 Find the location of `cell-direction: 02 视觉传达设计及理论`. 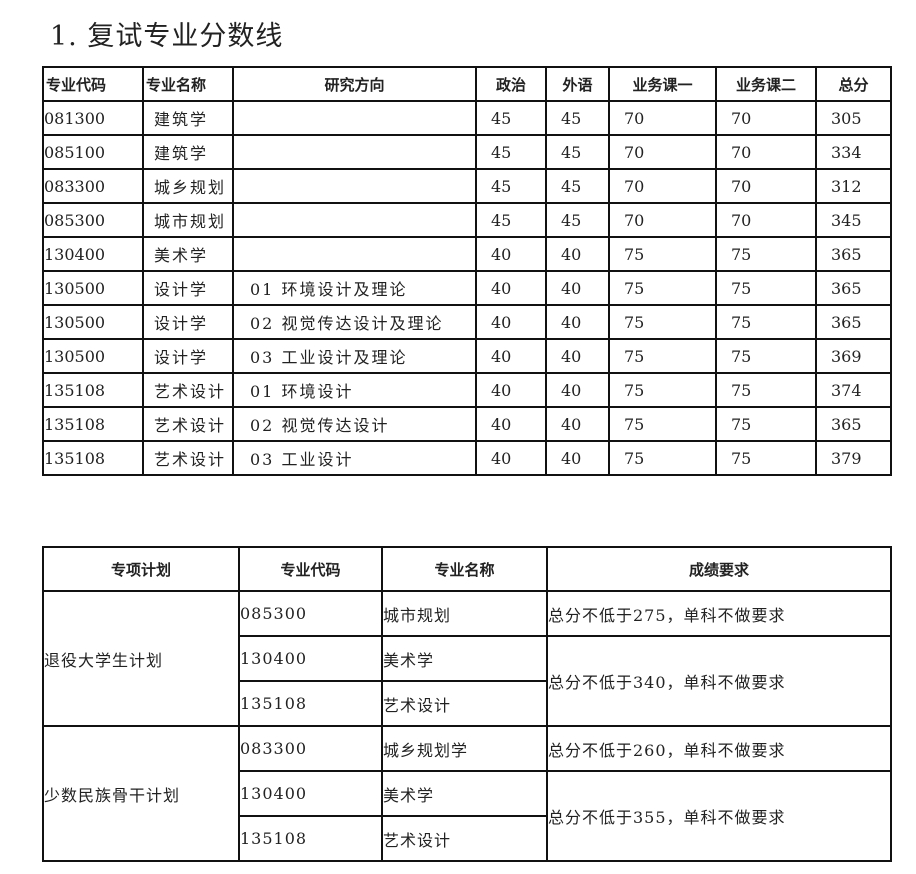

cell-direction: 02 视觉传达设计及理论 is located at coordinates (354, 322).